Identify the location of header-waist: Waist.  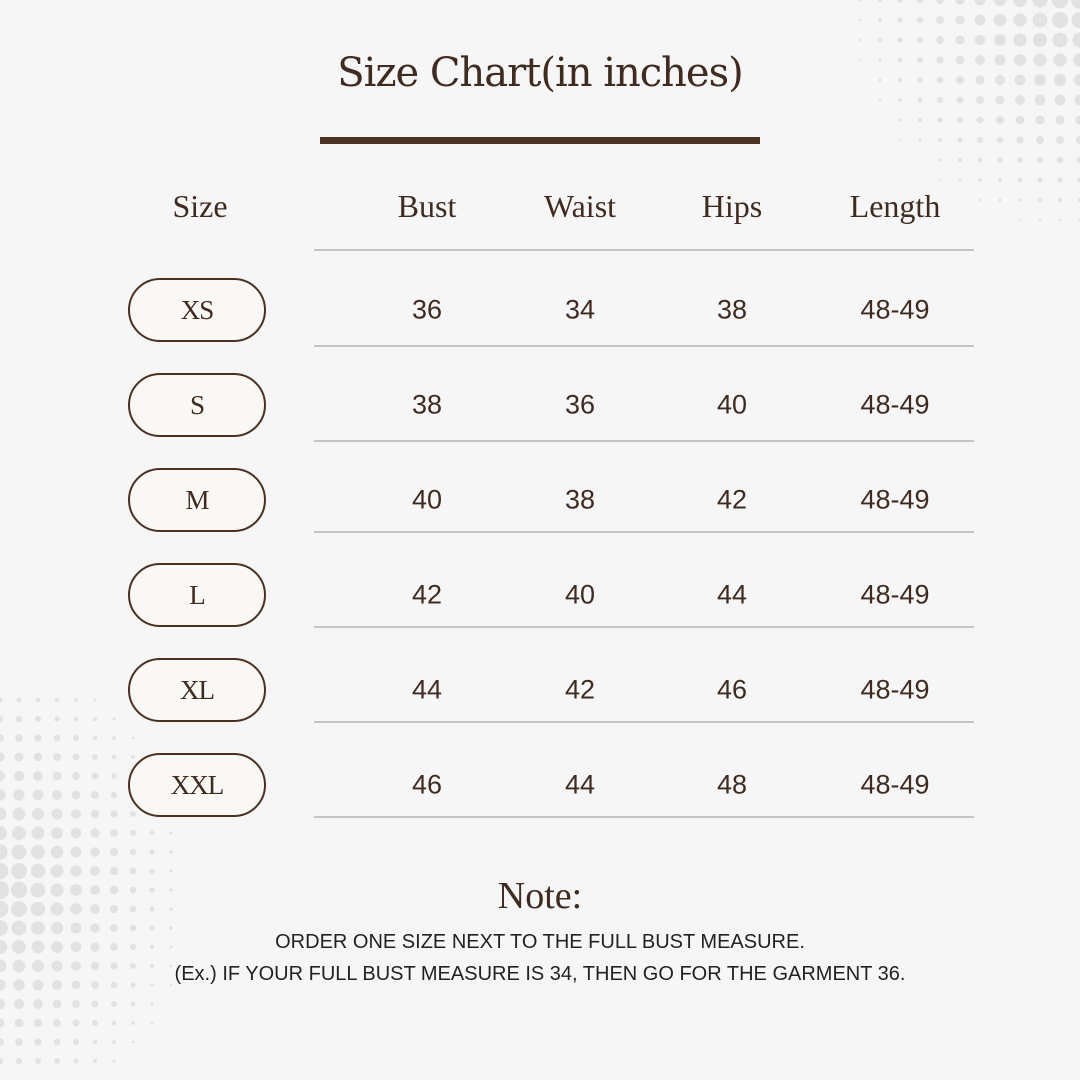
(580, 206).